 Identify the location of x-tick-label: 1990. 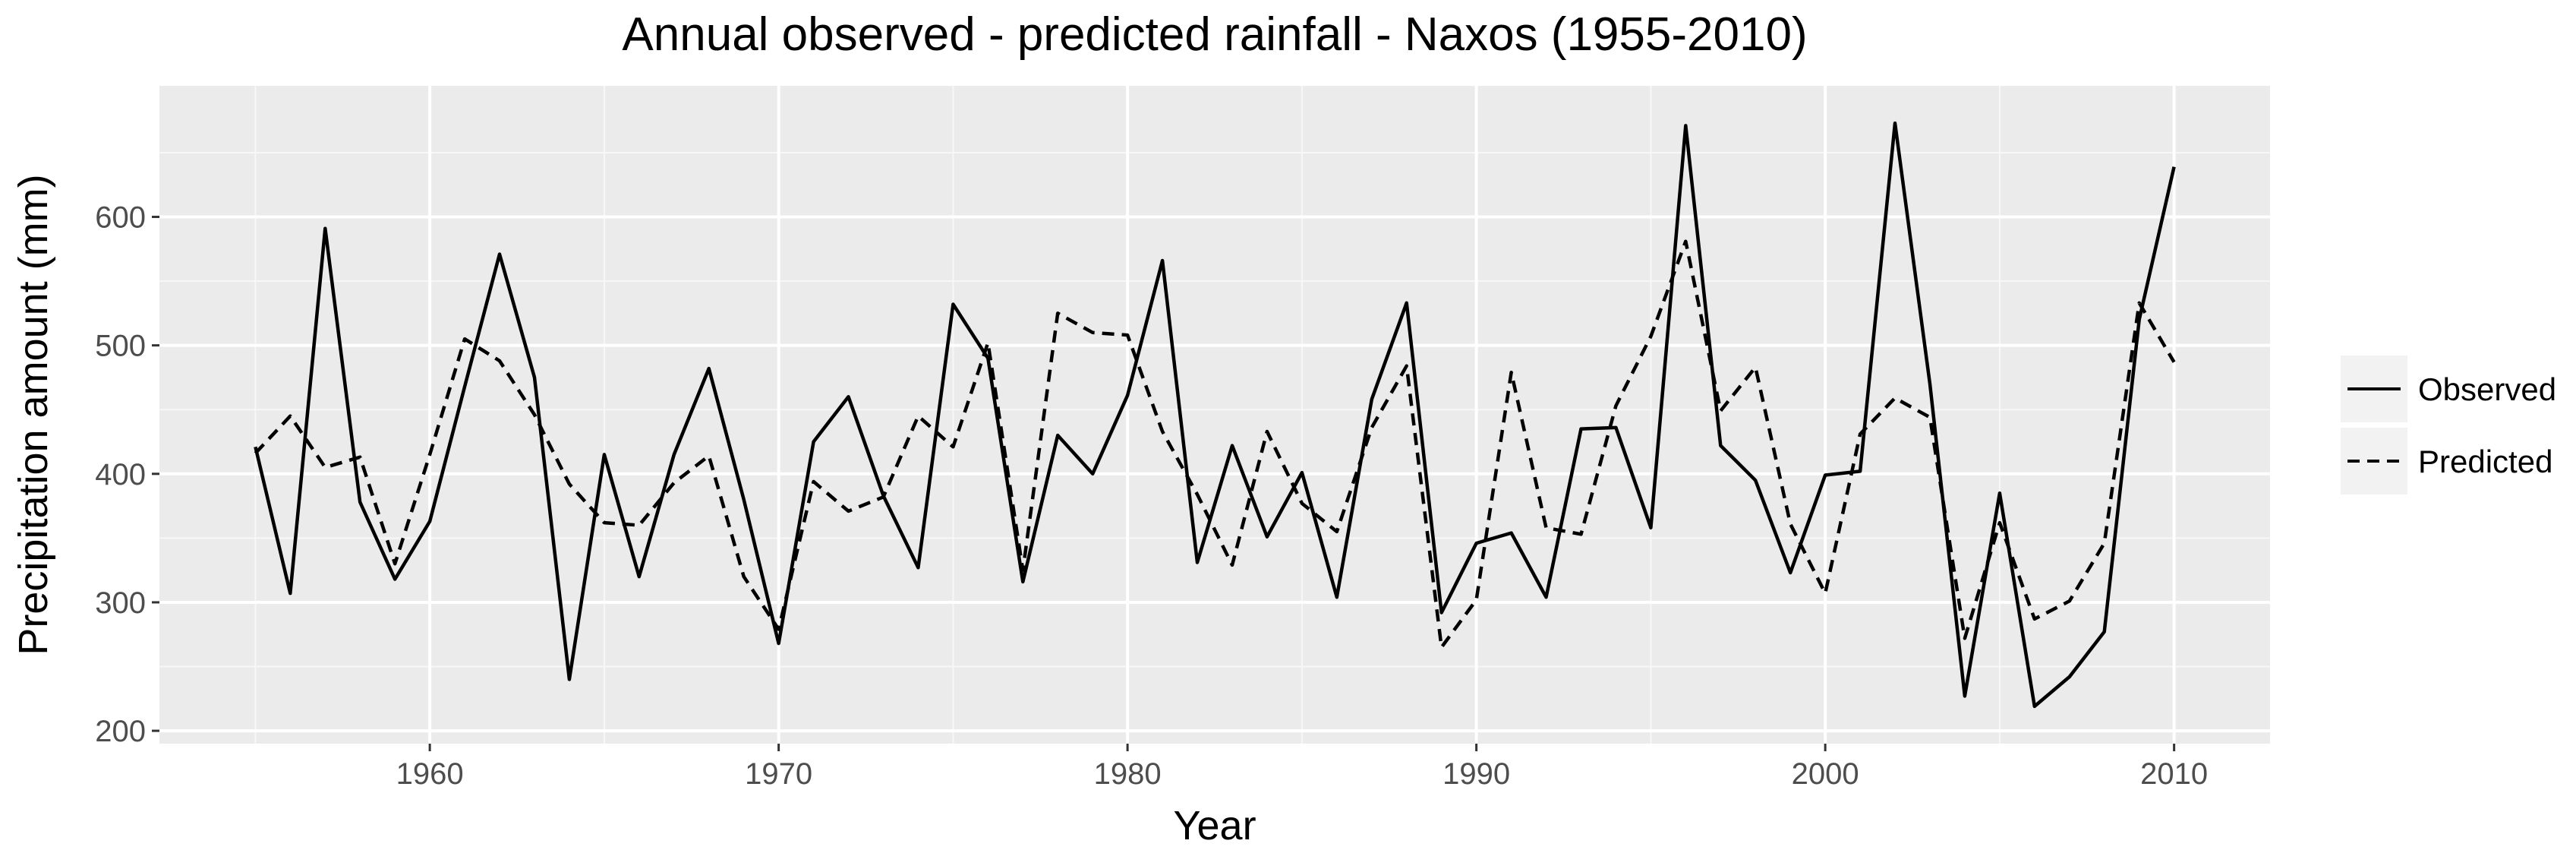
(1476, 774).